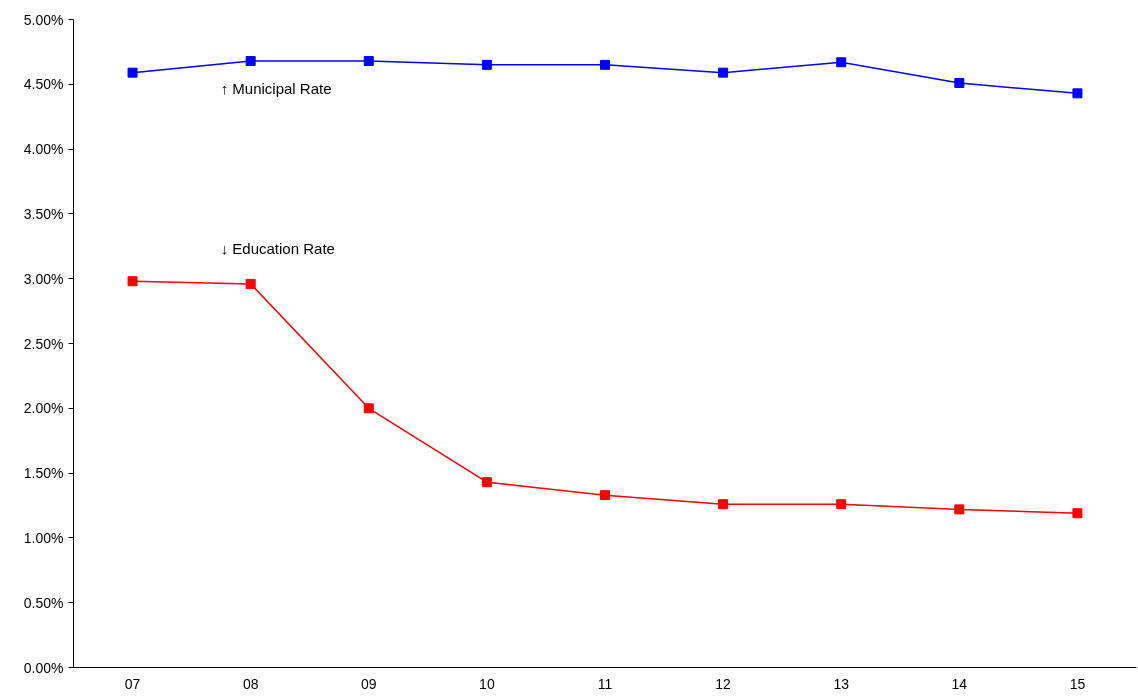 The image size is (1138, 700). Describe the element at coordinates (276, 89) in the screenshot. I see `annotation: ↑ Municipal Rate` at that location.